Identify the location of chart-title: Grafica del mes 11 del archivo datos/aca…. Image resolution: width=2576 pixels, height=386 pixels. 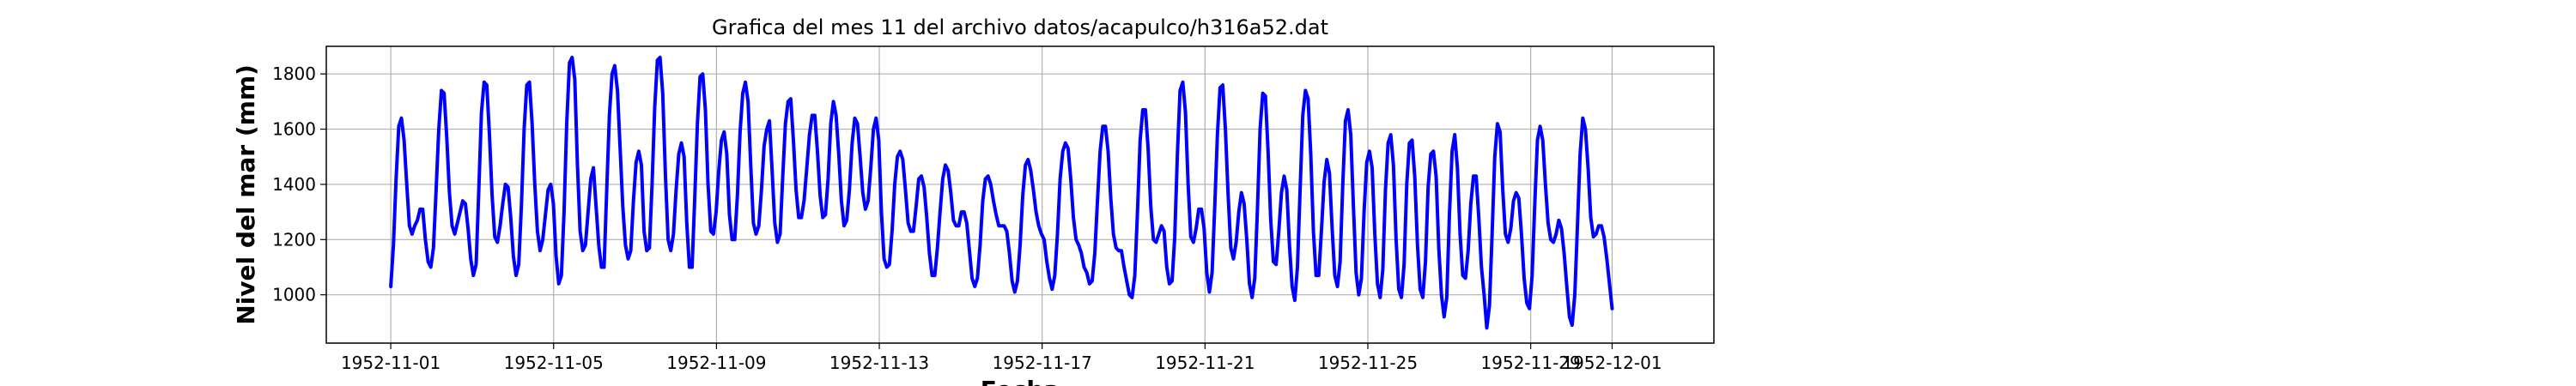
(1020, 27).